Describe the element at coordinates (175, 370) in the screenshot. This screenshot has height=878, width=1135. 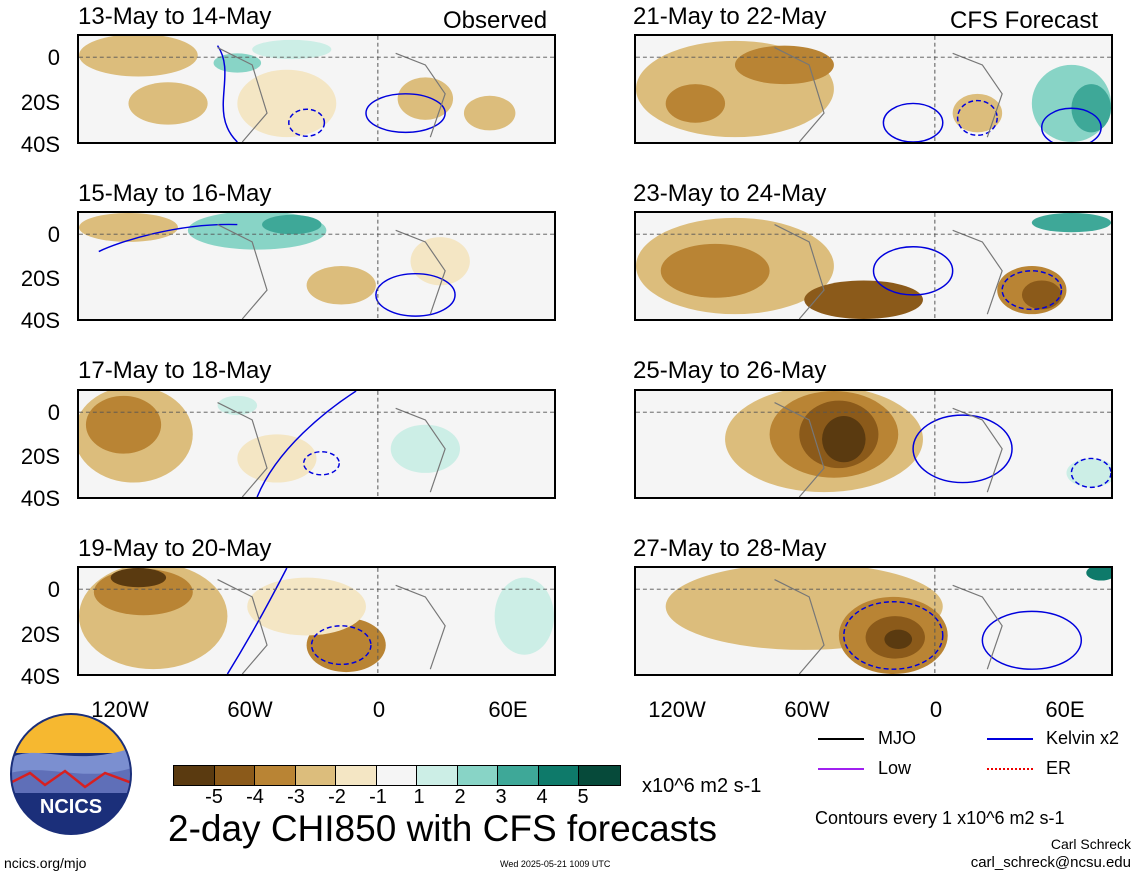
I see `panel-title-left-3: 17-May to 18-May` at that location.